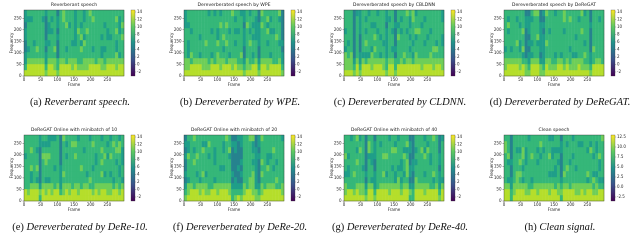 Image resolution: width=640 pixels, height=250 pixels. Describe the element at coordinates (504, 79) in the screenshot. I see `x-tick-label: 0` at that location.